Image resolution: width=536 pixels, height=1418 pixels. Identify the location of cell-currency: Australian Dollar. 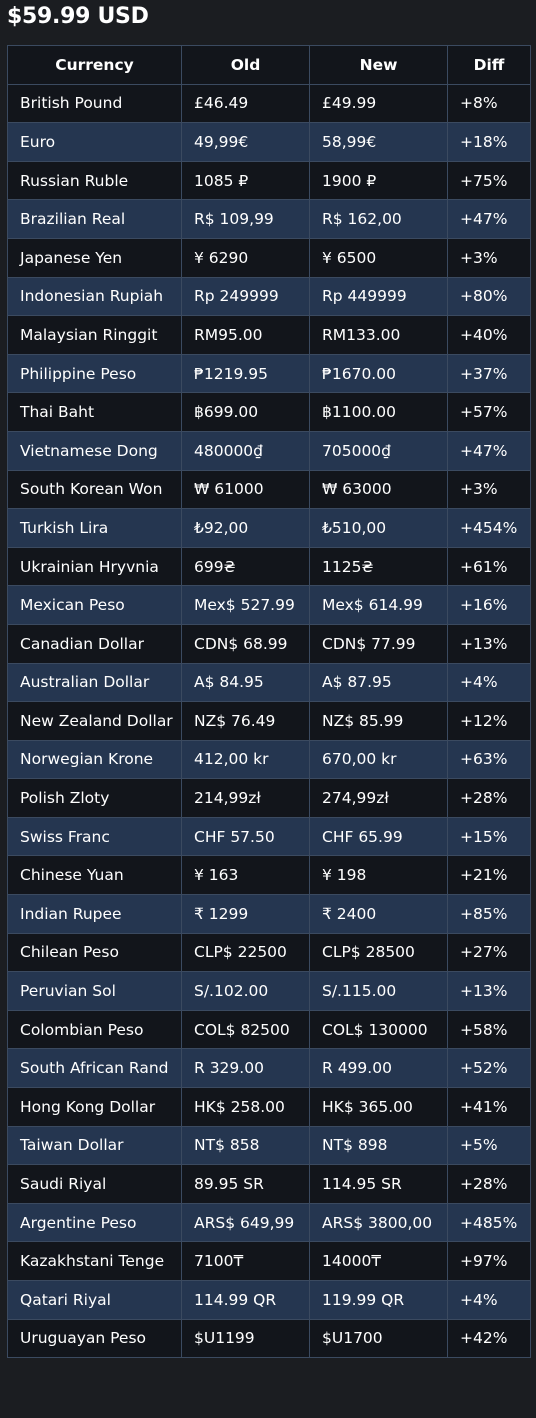
(94, 682).